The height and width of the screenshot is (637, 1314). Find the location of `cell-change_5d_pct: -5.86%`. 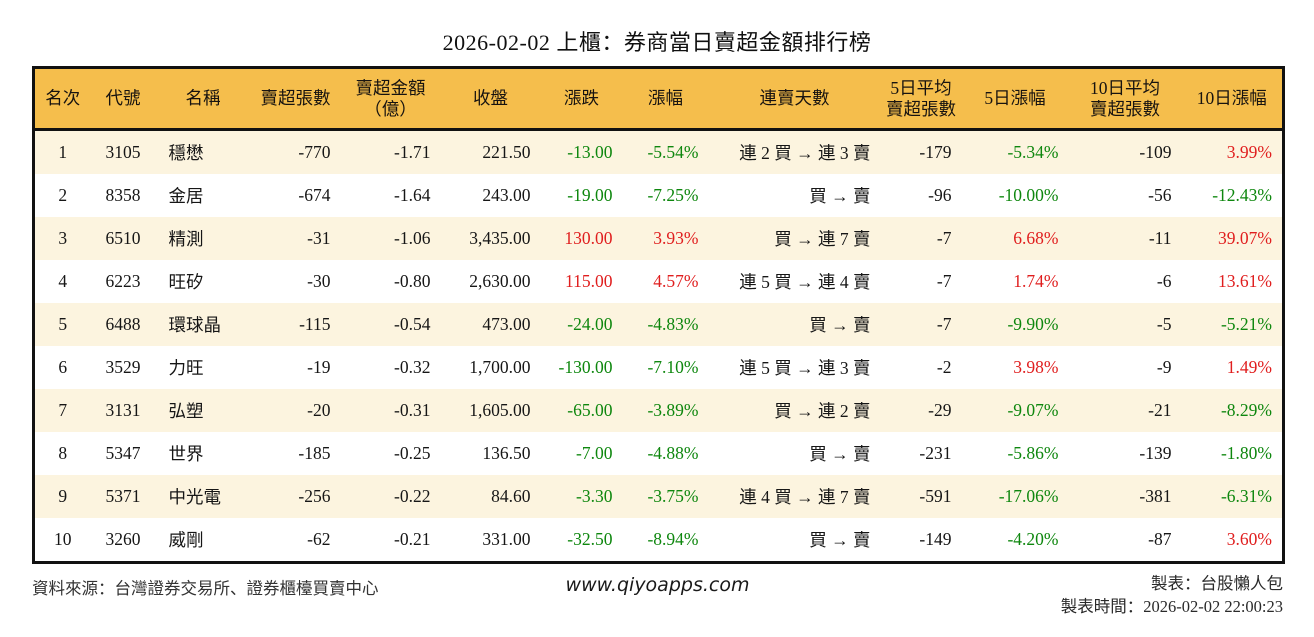

cell-change_5d_pct: -5.86% is located at coordinates (1033, 453).